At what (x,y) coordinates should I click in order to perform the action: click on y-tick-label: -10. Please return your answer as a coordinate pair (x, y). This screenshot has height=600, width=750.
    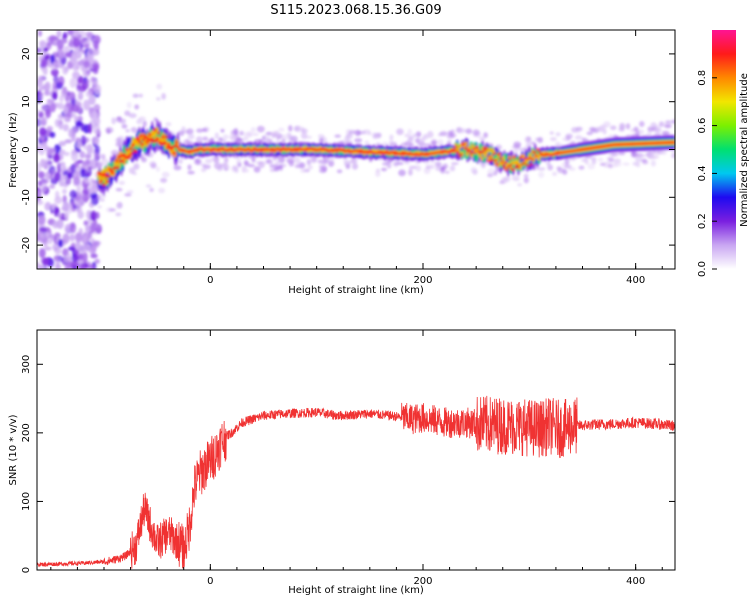
    Looking at the image, I should click on (26, 197).